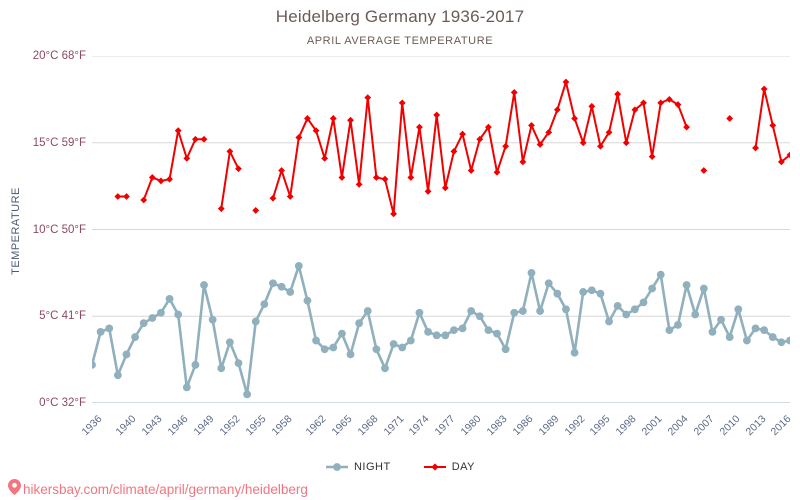  I want to click on legend-item-day: DAY, so click(449, 467).